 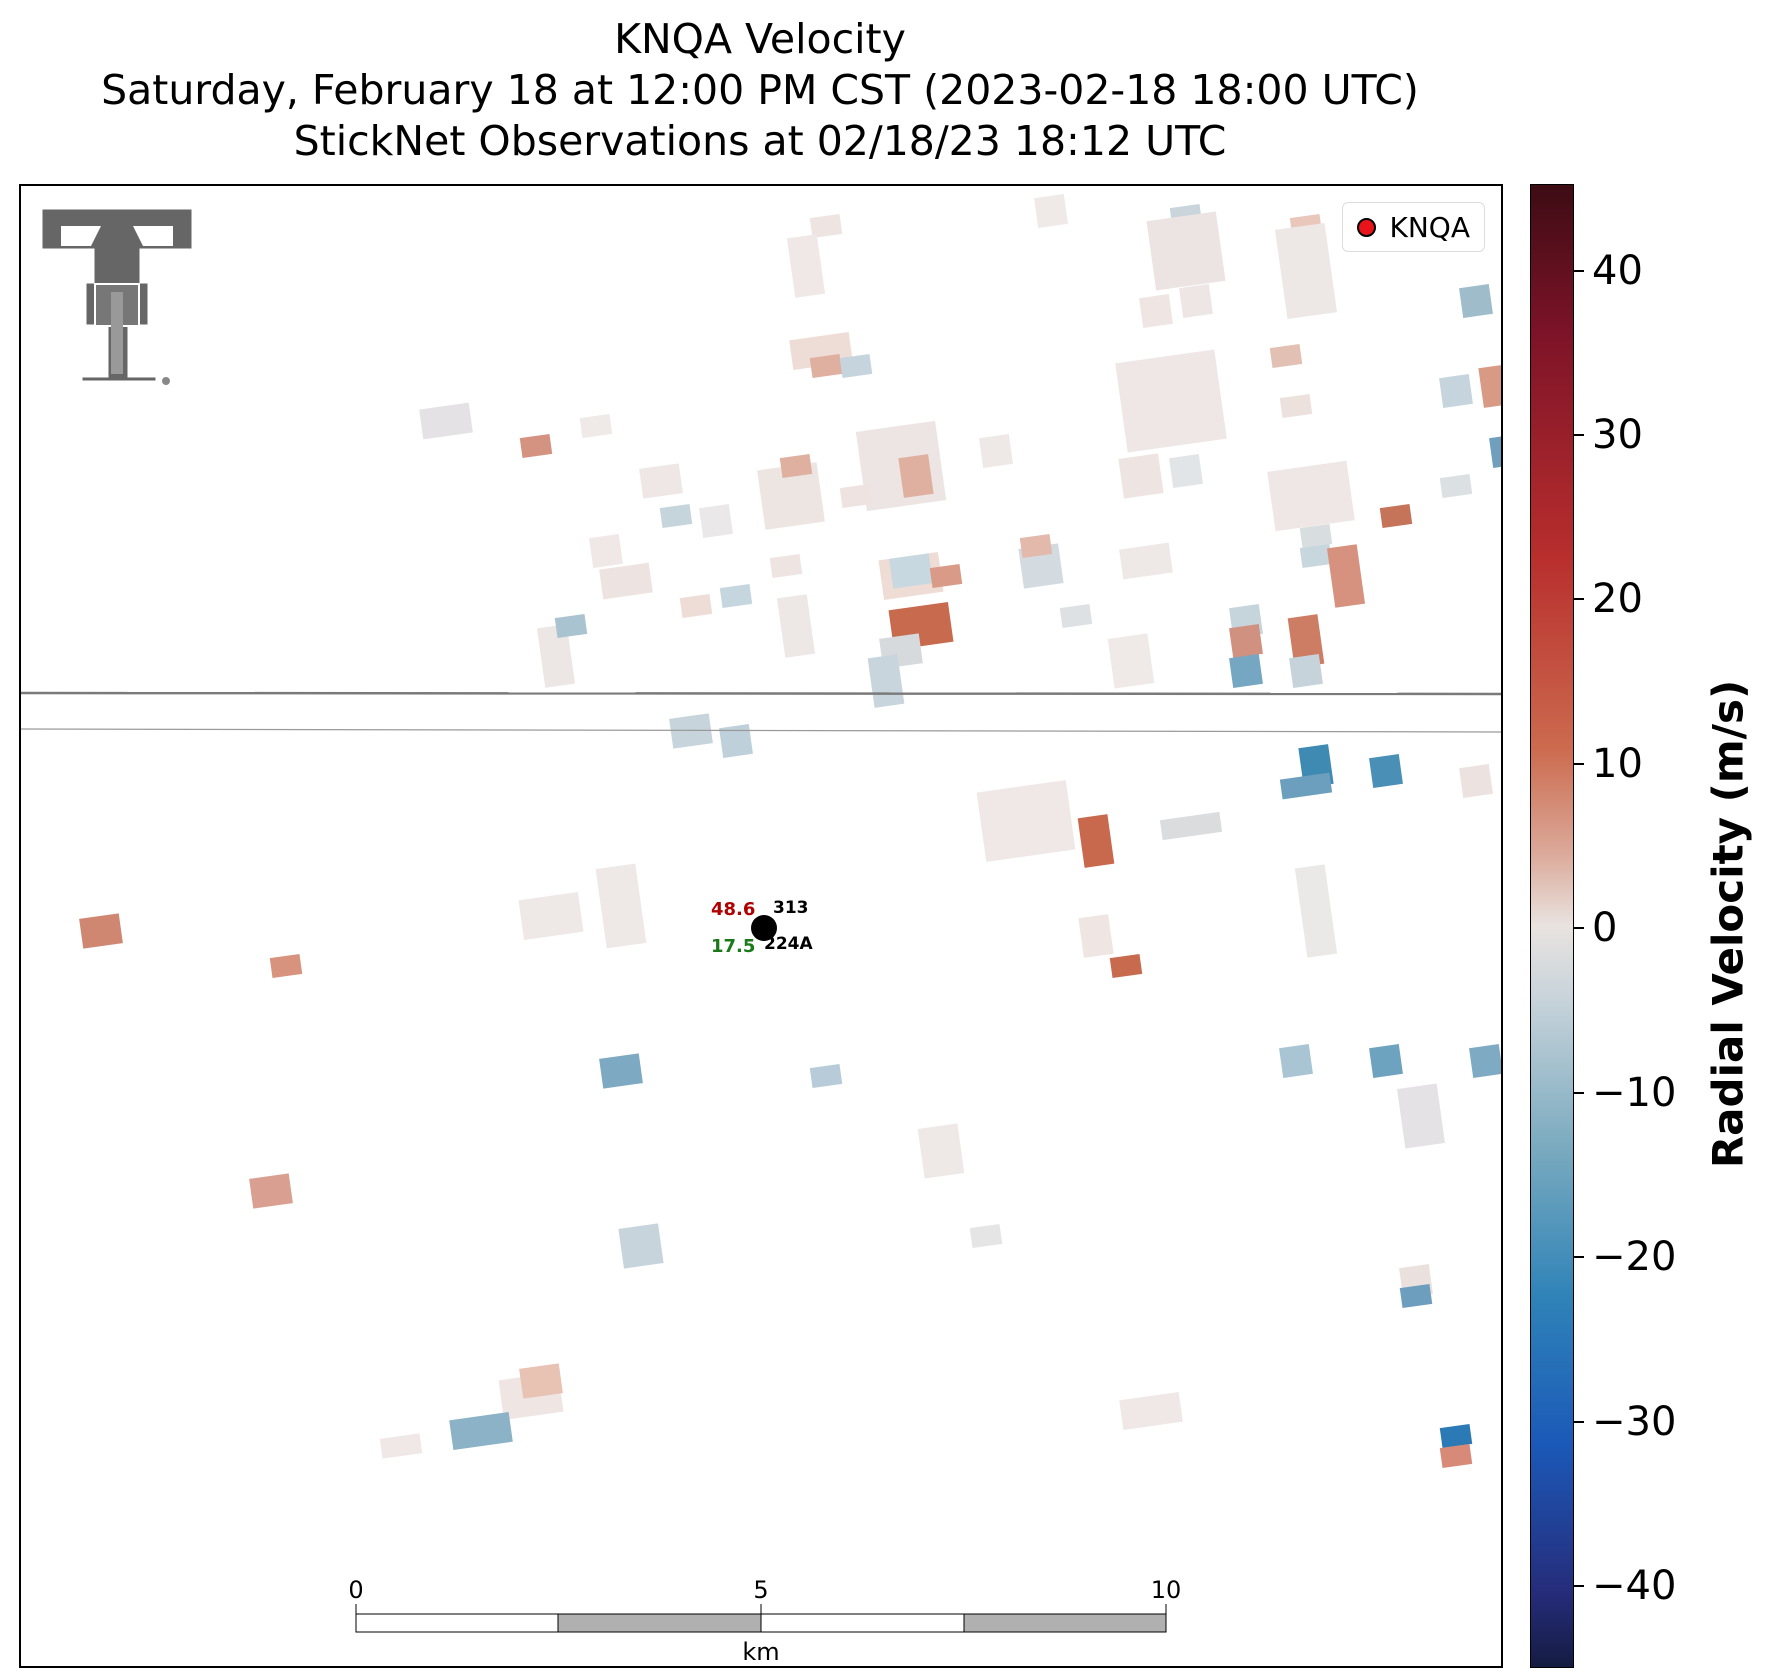 I want to click on scale-tick-5: 5, so click(x=760, y=1590).